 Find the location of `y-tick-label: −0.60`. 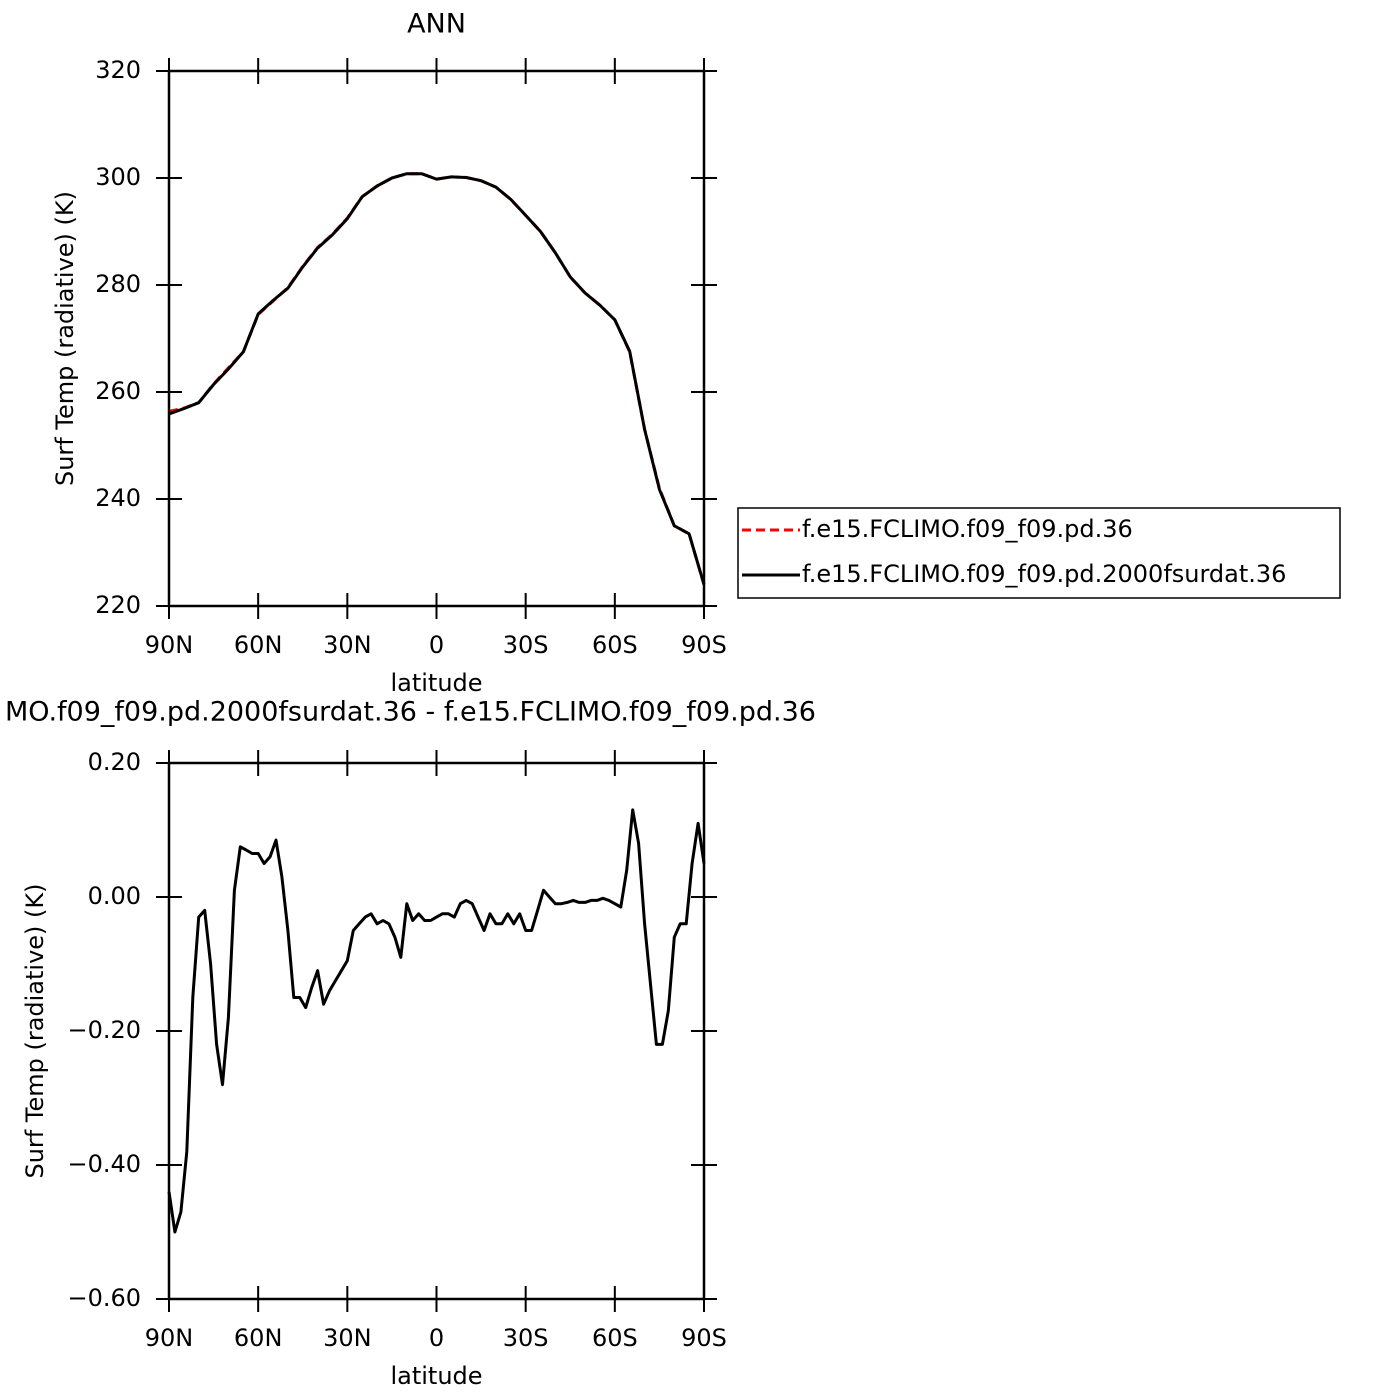

y-tick-label: −0.60 is located at coordinates (104, 1298).